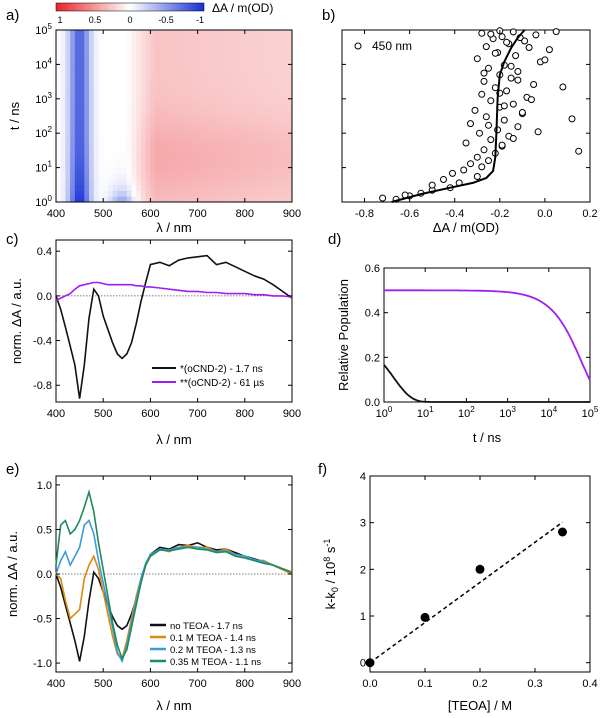 The image size is (600, 718). Describe the element at coordinates (466, 412) in the screenshot. I see `tick-label: 102` at that location.